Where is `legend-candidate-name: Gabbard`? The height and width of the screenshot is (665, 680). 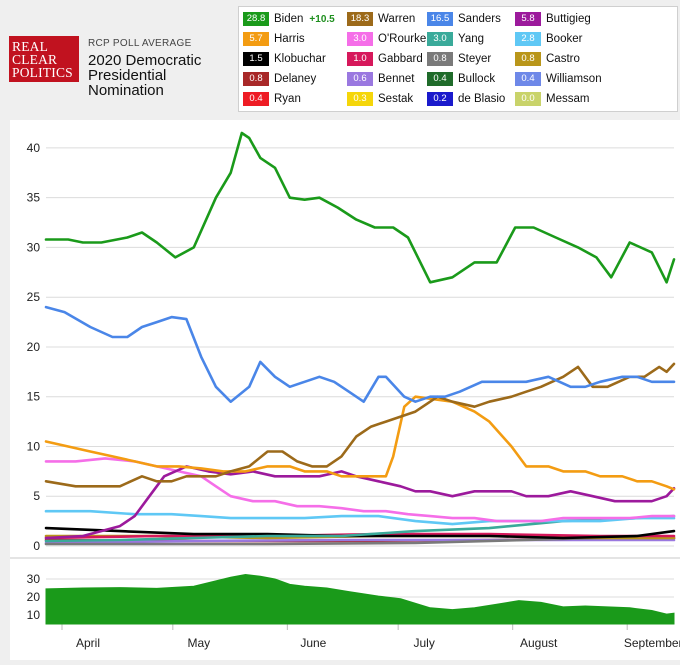
legend-candidate-name: Gabbard is located at coordinates (400, 59).